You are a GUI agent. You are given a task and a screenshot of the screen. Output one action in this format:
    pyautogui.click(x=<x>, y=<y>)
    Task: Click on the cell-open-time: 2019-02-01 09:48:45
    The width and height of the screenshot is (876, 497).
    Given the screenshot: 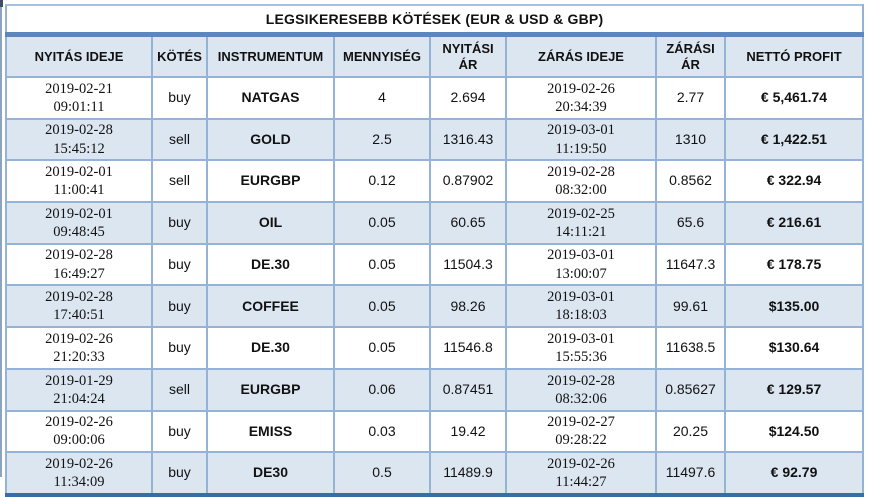 What is the action you would take?
    pyautogui.click(x=79, y=223)
    